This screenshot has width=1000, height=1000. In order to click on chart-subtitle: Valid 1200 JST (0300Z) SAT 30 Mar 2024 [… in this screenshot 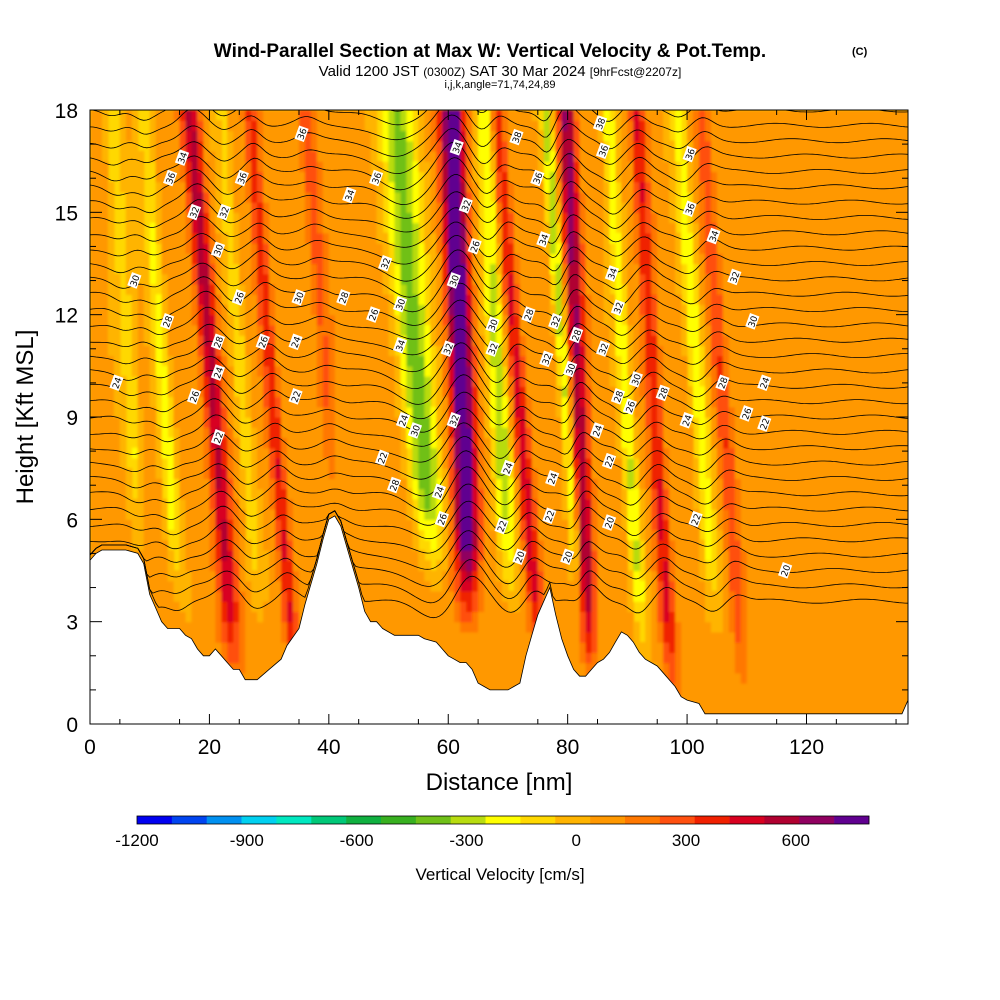, I will do `click(500, 71)`.